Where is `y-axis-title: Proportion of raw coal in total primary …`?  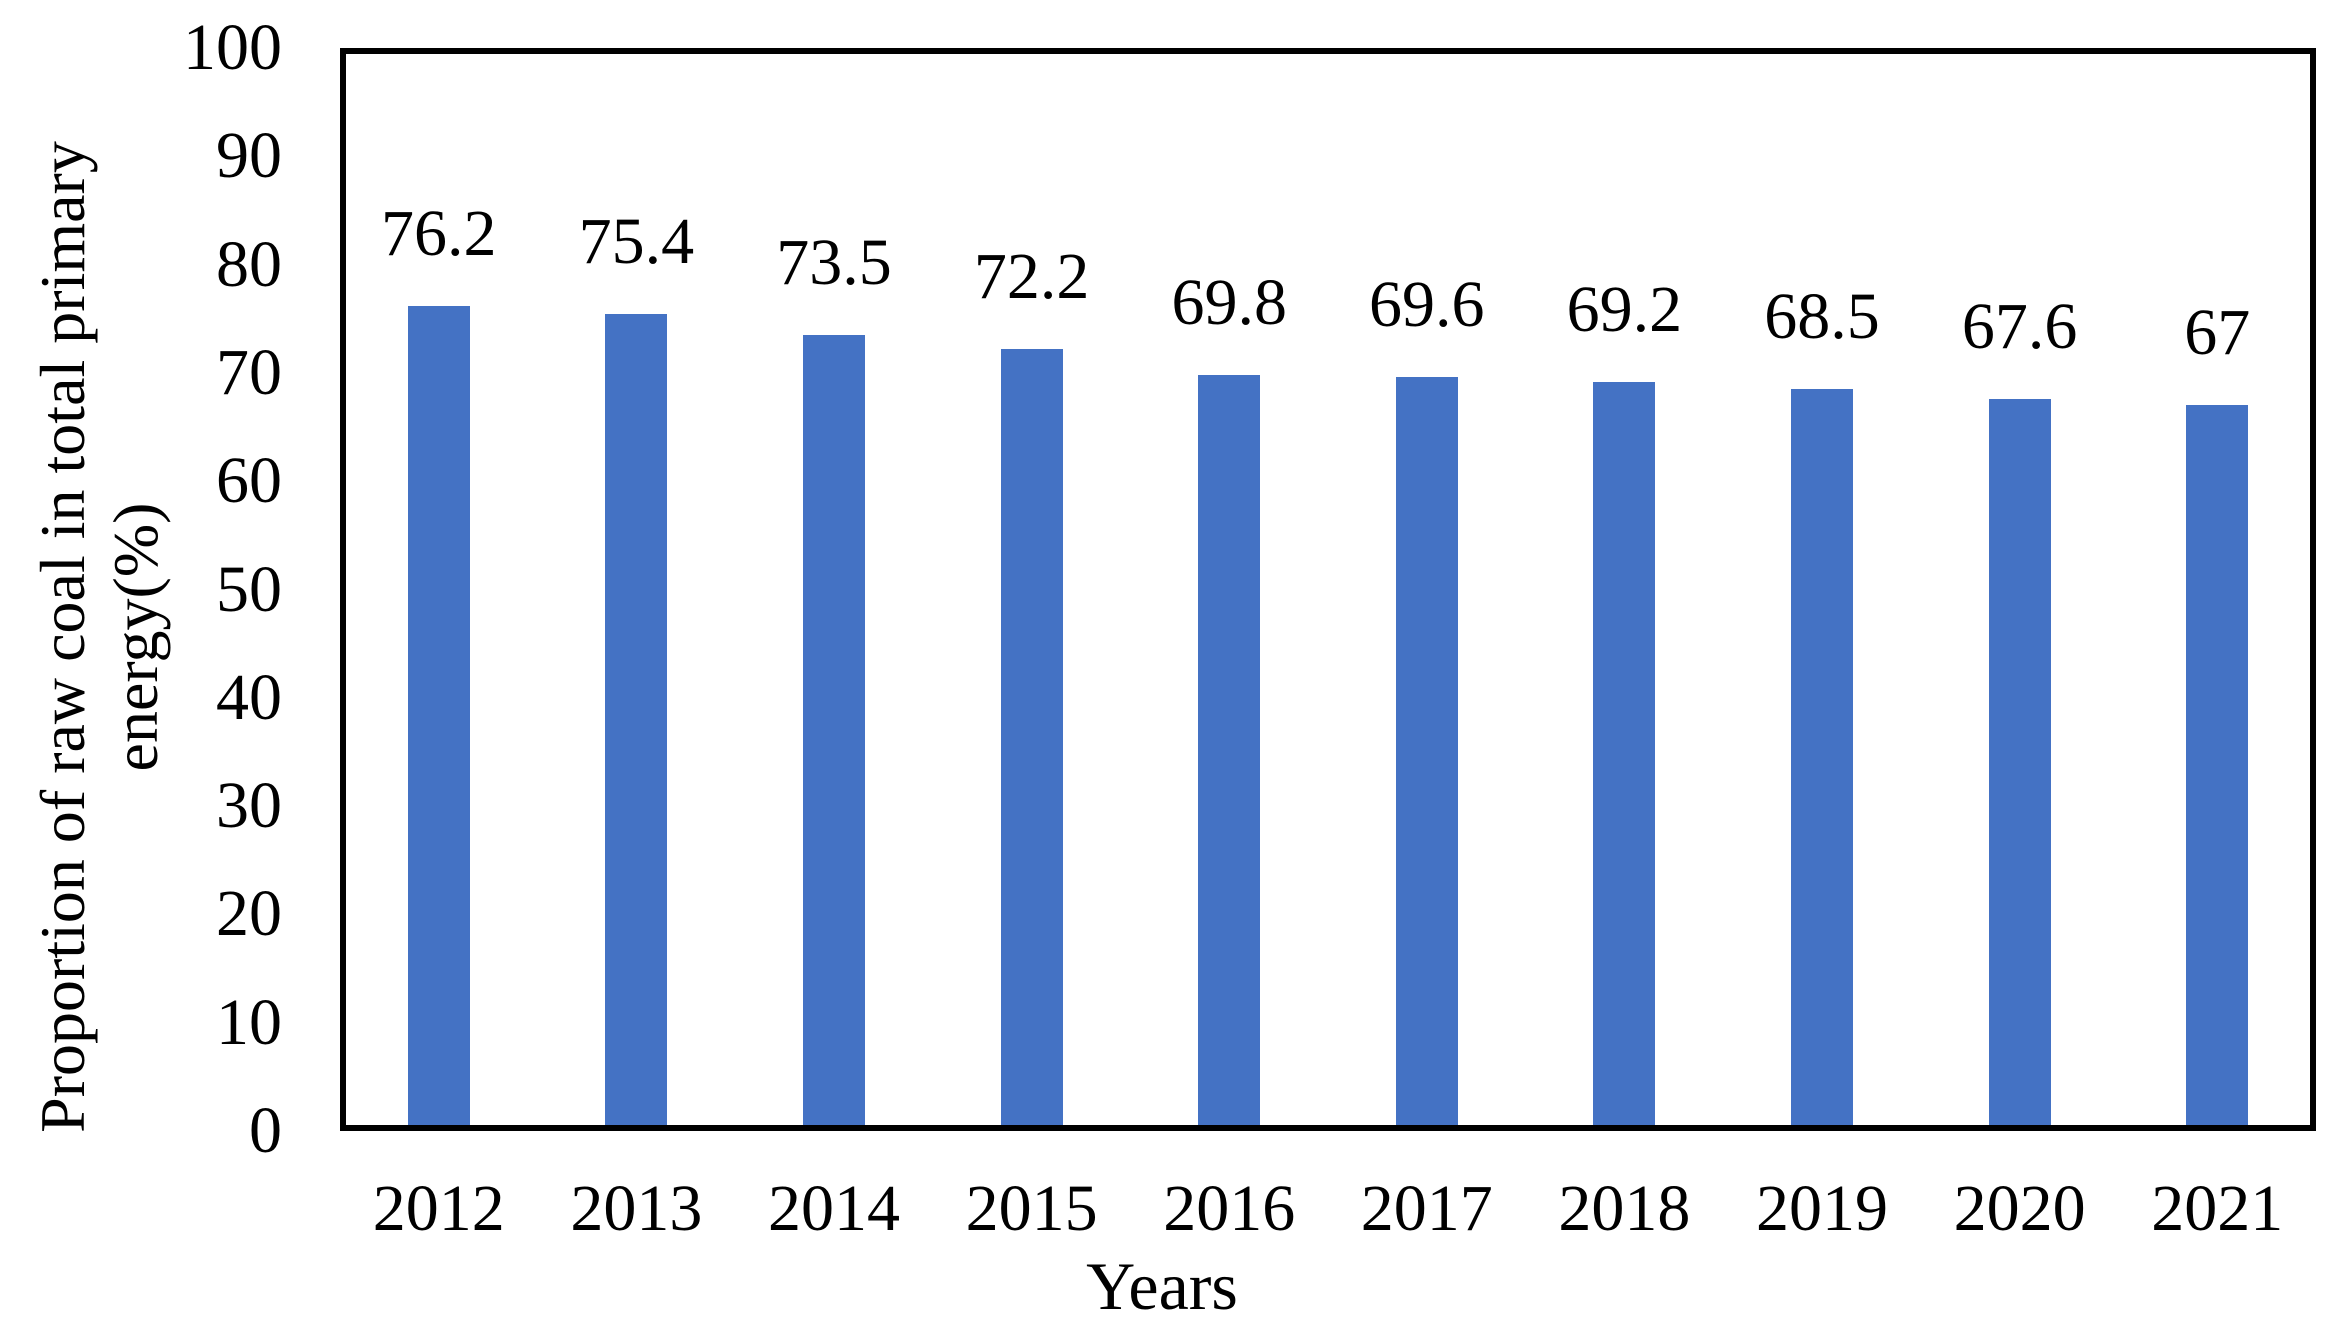
y-axis-title: Proportion of raw coal in total primary … is located at coordinates (101, 643).